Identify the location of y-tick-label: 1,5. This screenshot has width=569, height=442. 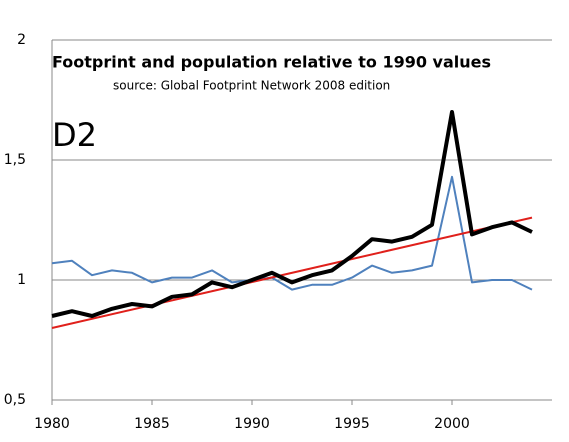
(15, 160).